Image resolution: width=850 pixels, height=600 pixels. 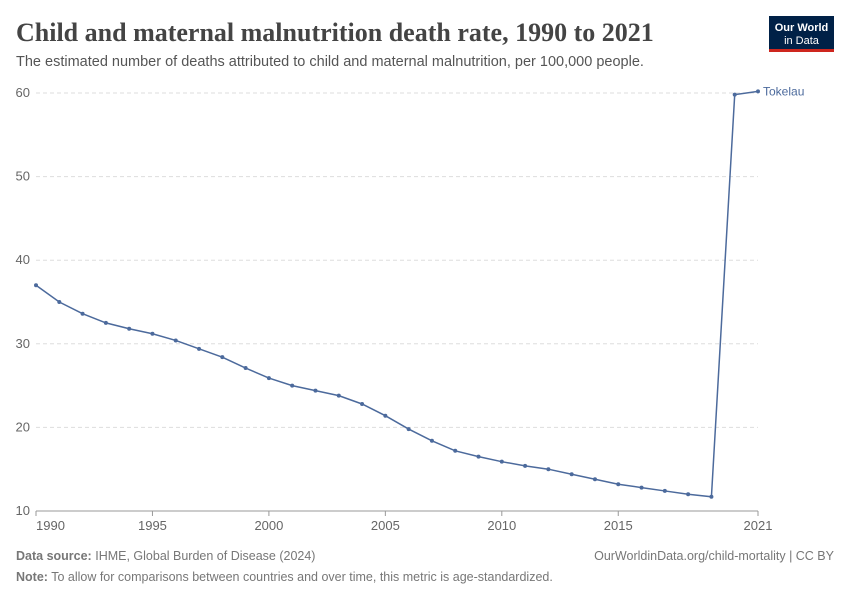 What do you see at coordinates (268, 525) in the screenshot?
I see `x-tick-label: 2000` at bounding box center [268, 525].